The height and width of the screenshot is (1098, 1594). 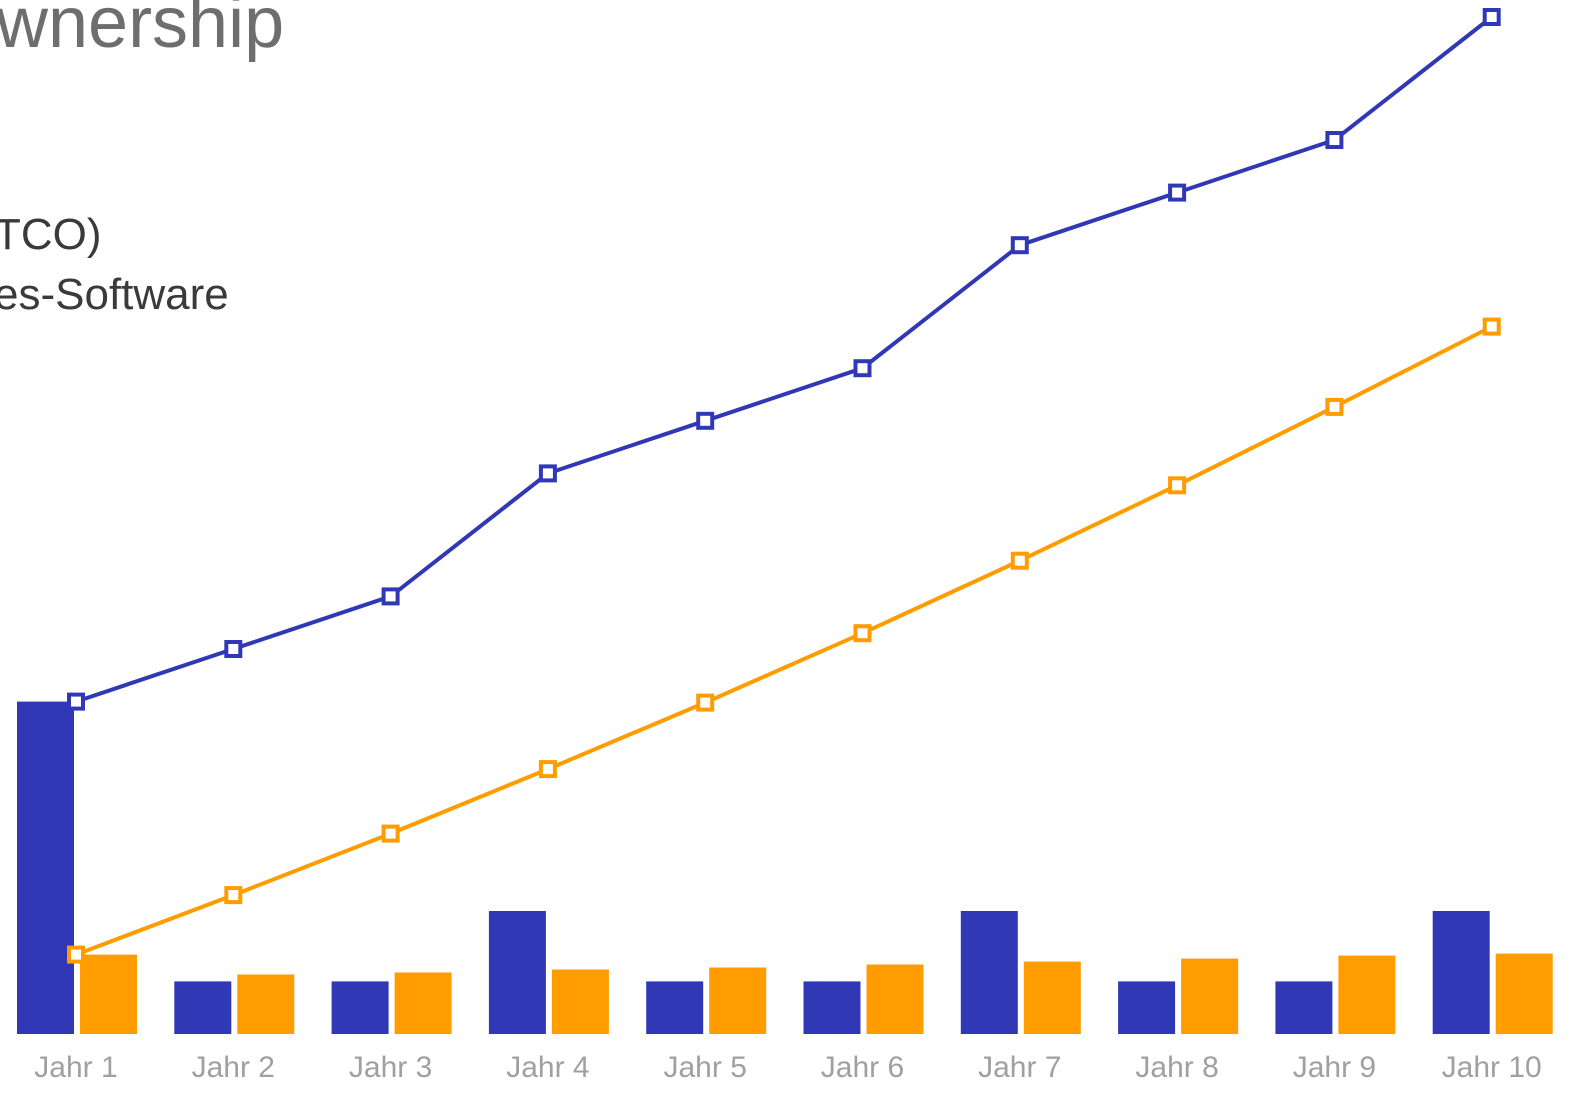 I want to click on x-tick-label-6: Jahr 6, so click(x=862, y=1067).